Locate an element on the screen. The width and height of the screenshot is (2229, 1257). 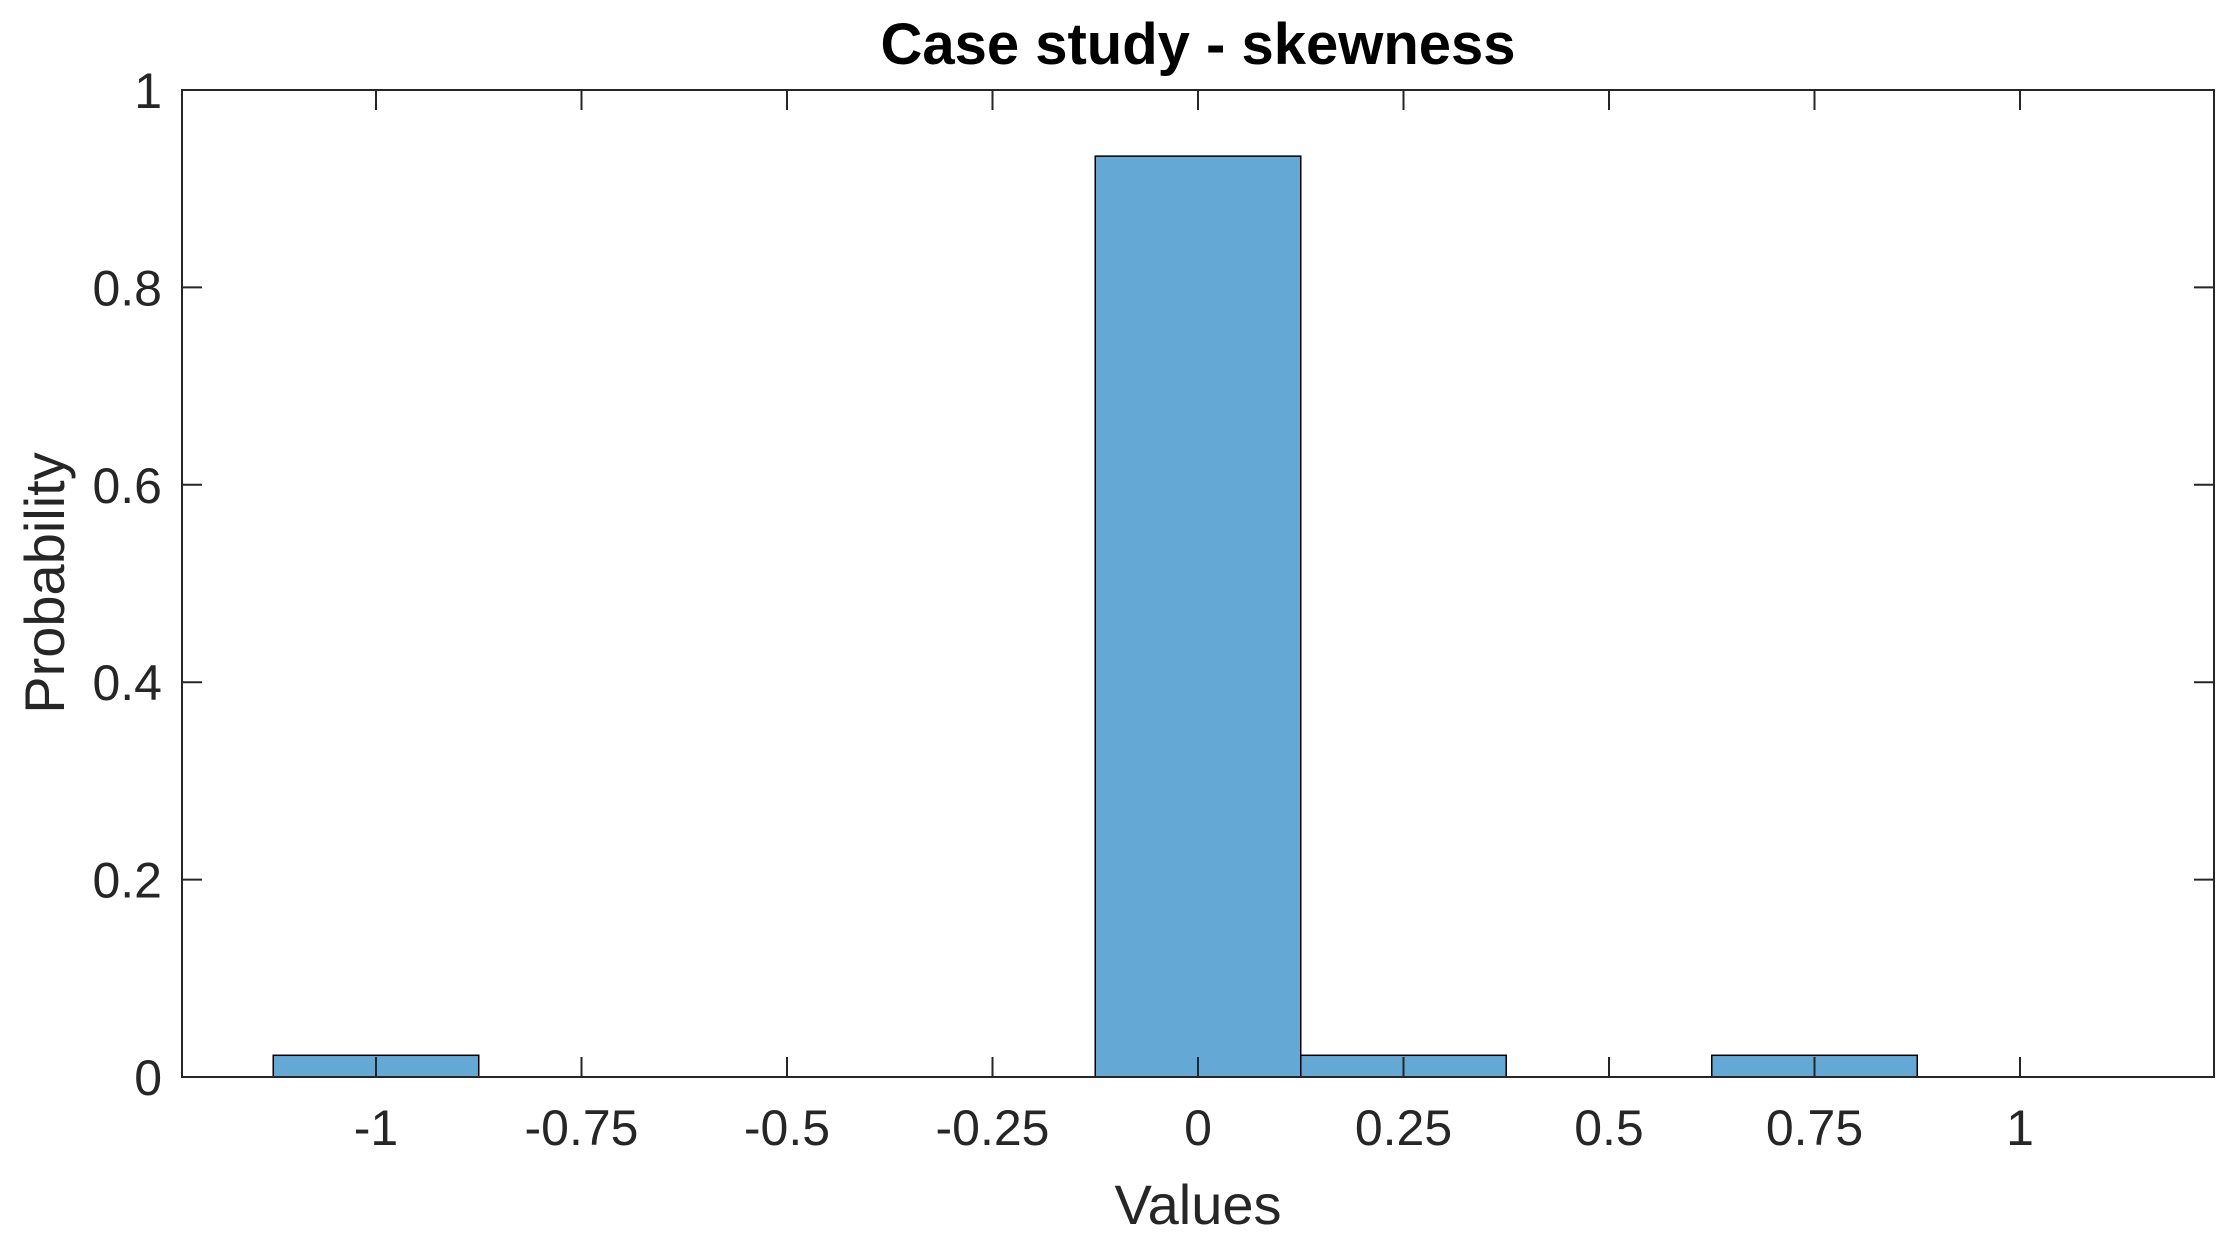
y-axis-label: Probability is located at coordinates (44, 582).